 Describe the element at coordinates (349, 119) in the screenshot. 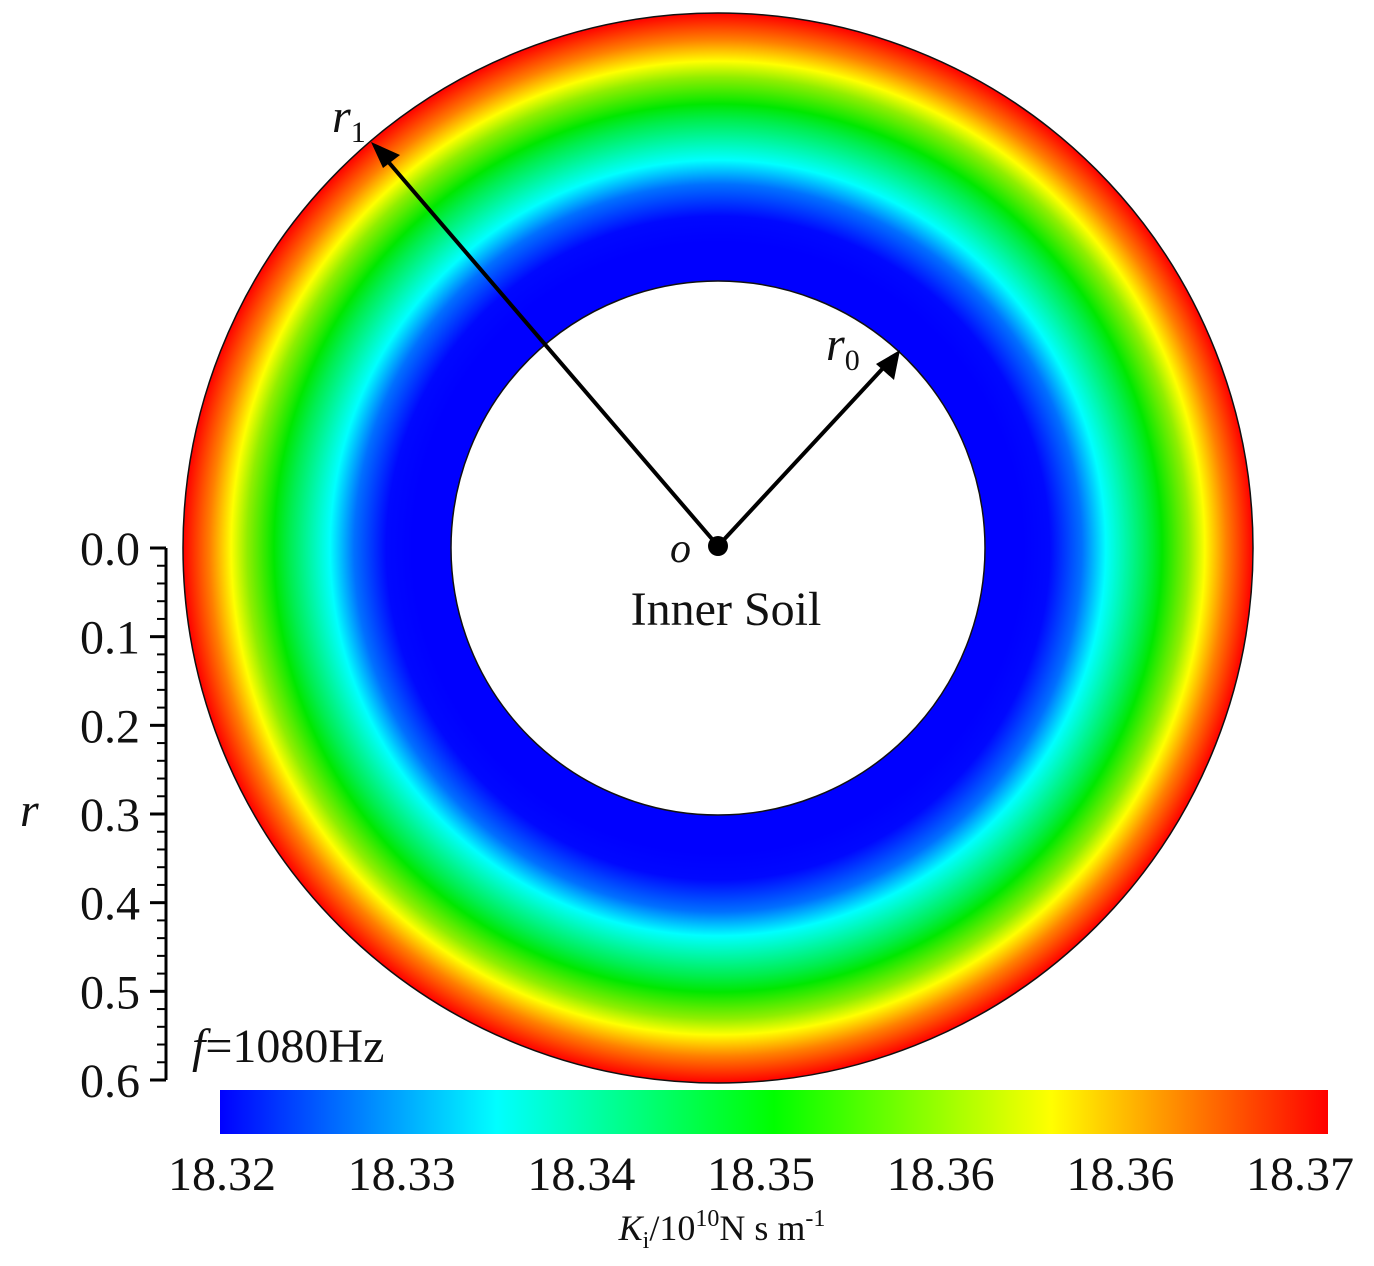

I see `r1-label: r1` at that location.